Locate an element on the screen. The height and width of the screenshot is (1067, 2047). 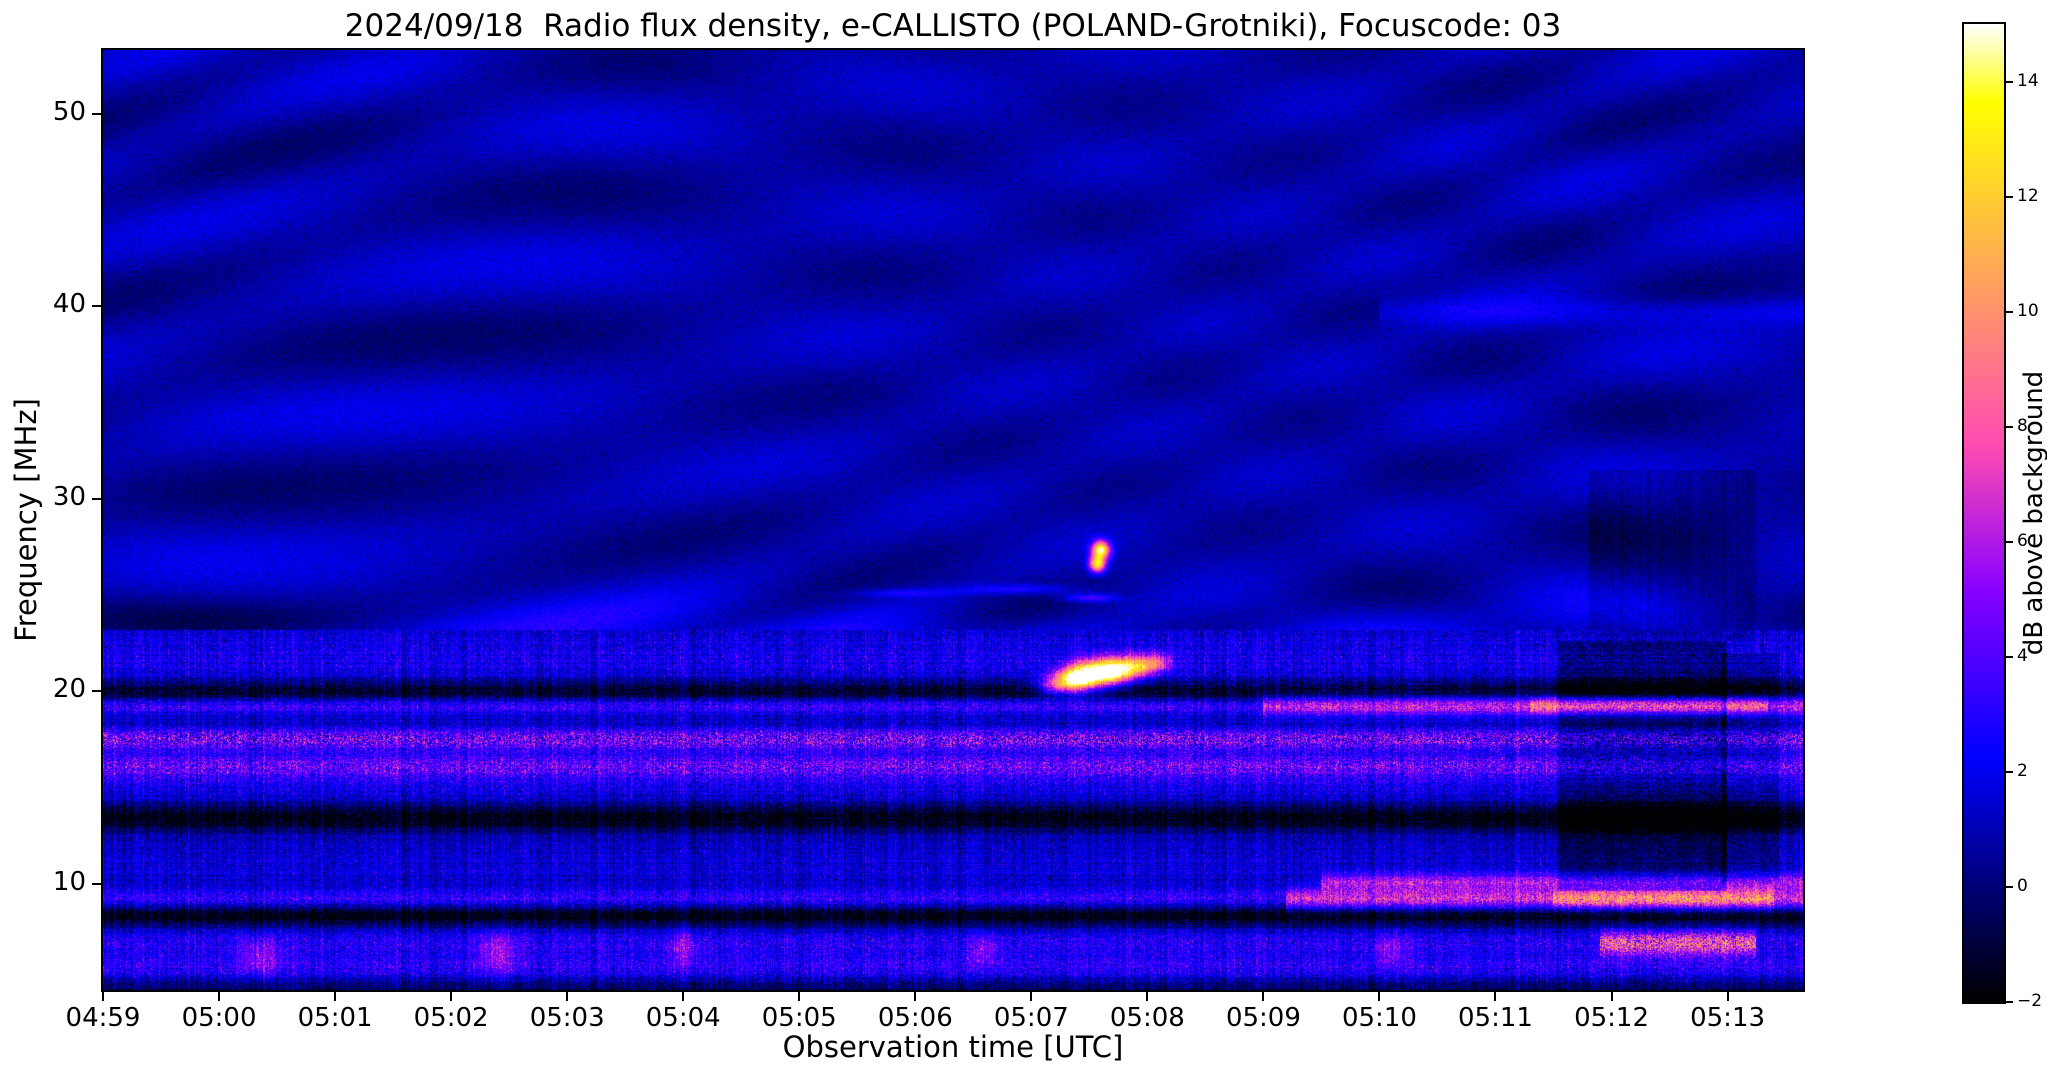
x-axis-label: Observation time [UTC] is located at coordinates (953, 1047).